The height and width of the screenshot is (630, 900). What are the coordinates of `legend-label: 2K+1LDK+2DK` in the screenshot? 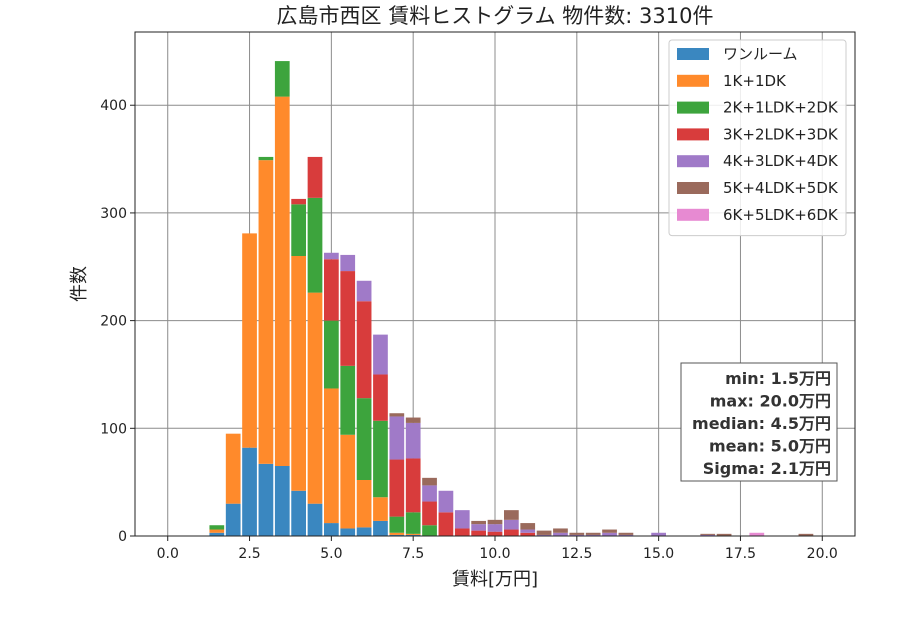 It's located at (781, 108).